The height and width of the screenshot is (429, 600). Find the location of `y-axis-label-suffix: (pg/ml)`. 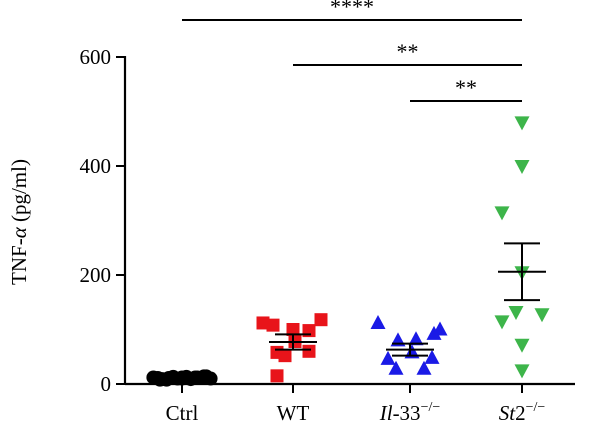

y-axis-label-suffix: (pg/ml) is located at coordinates (19, 193).